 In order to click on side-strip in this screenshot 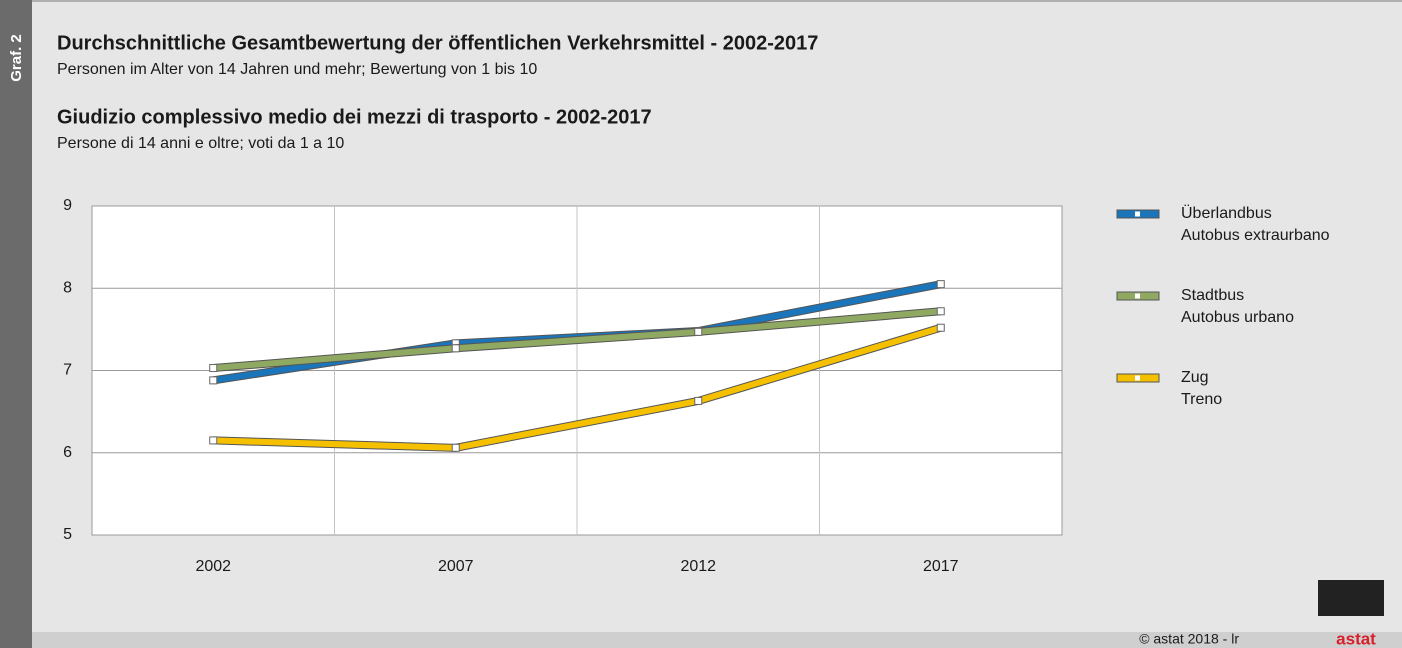, I will do `click(16, 324)`.